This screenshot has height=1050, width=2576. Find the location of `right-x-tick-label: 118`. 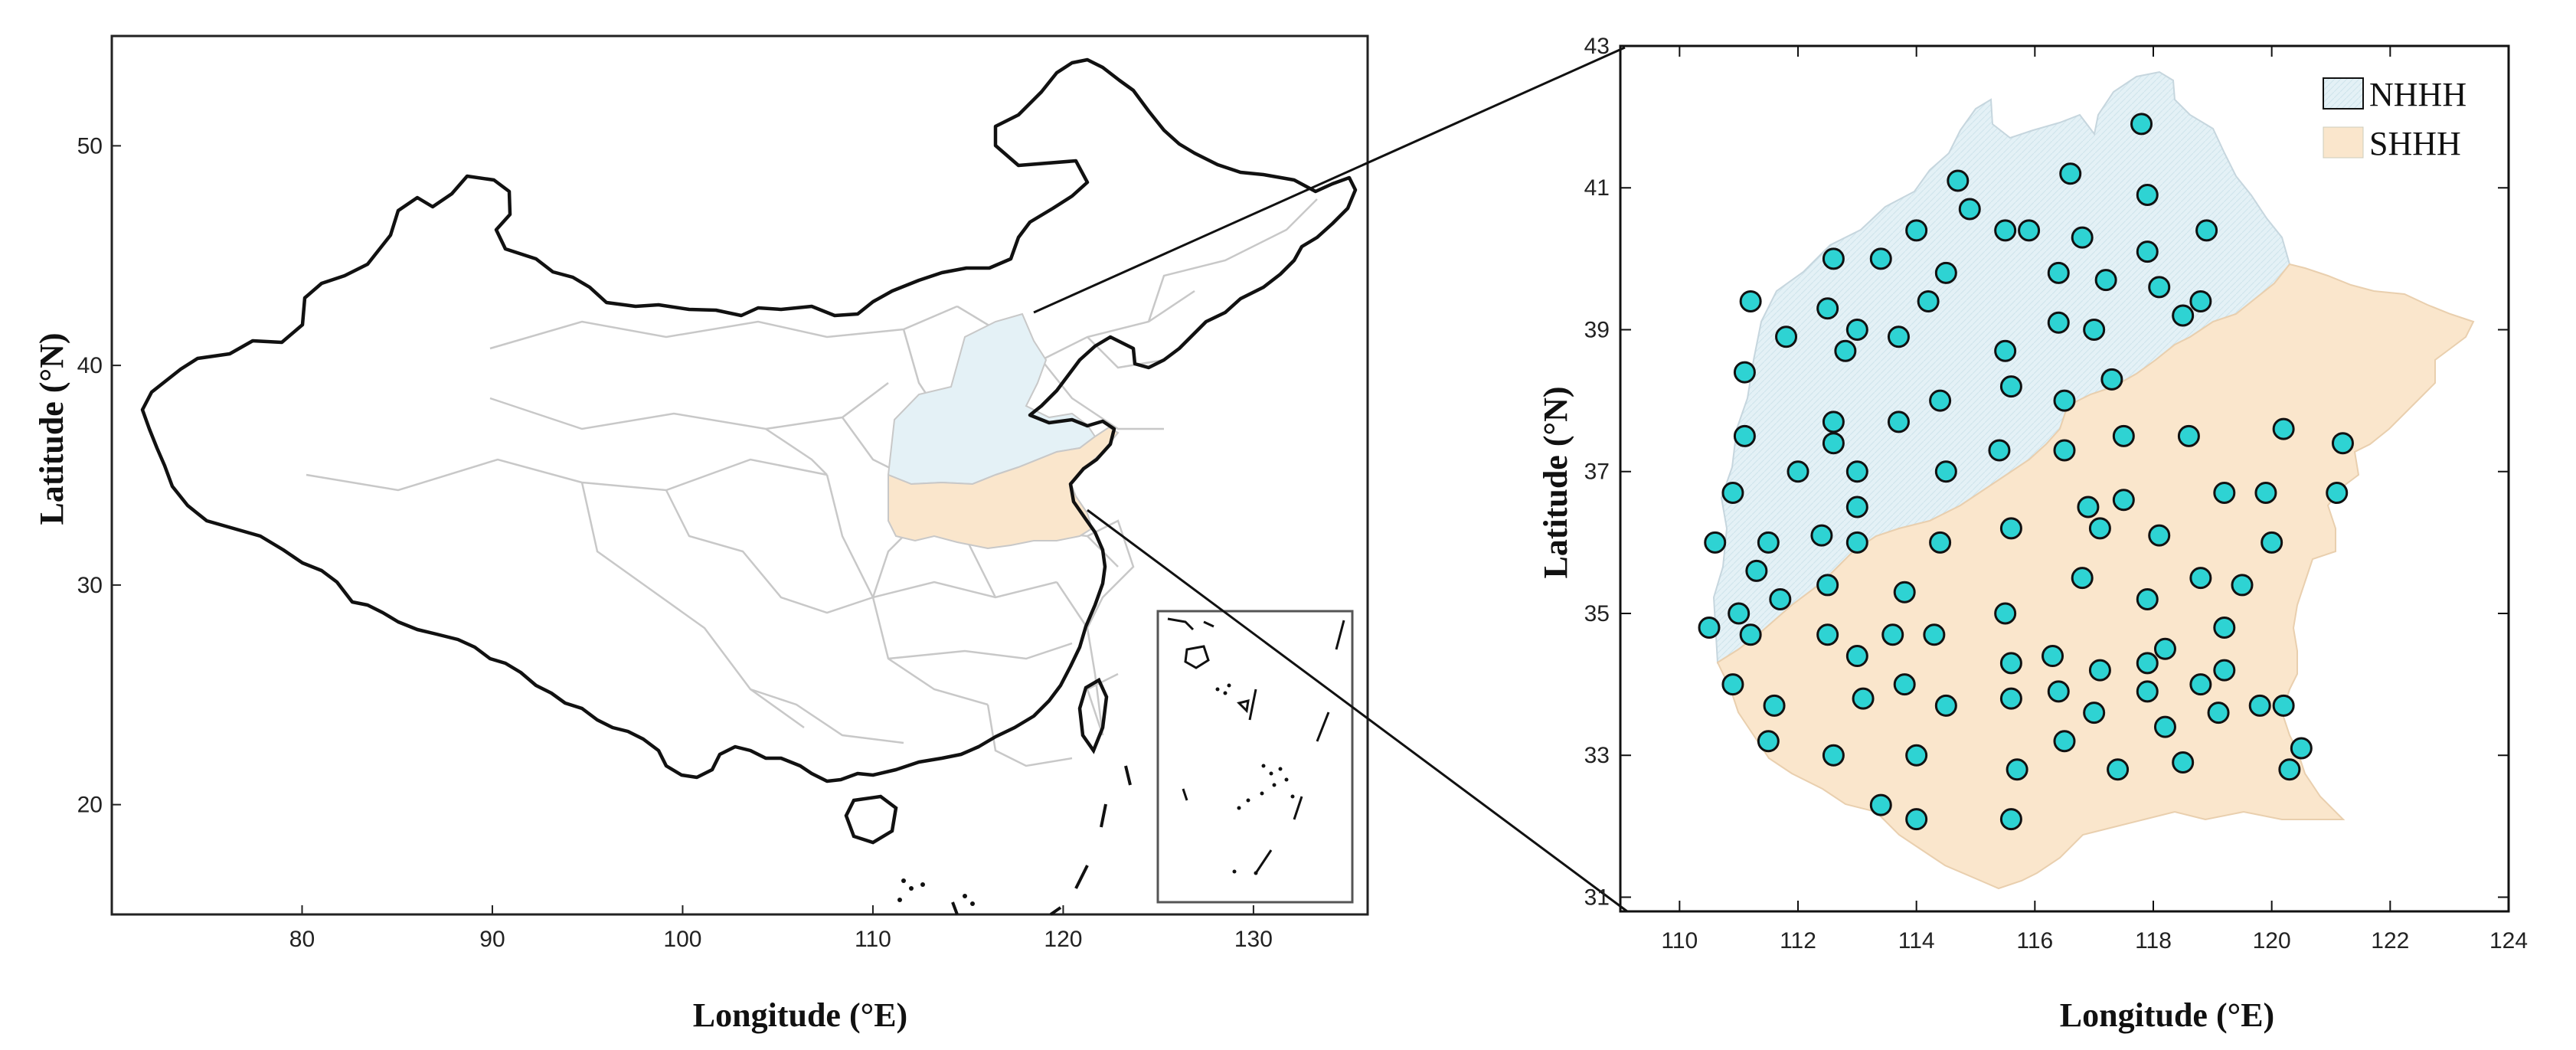

right-x-tick-label: 118 is located at coordinates (2153, 941).